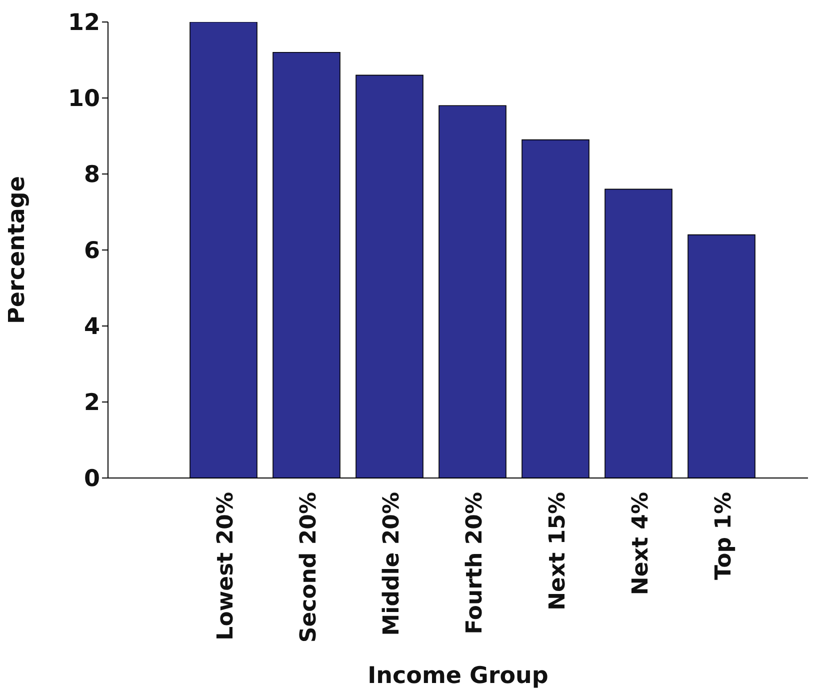 Image resolution: width=823 pixels, height=693 pixels. I want to click on x-axis-title: Income Group, so click(458, 676).